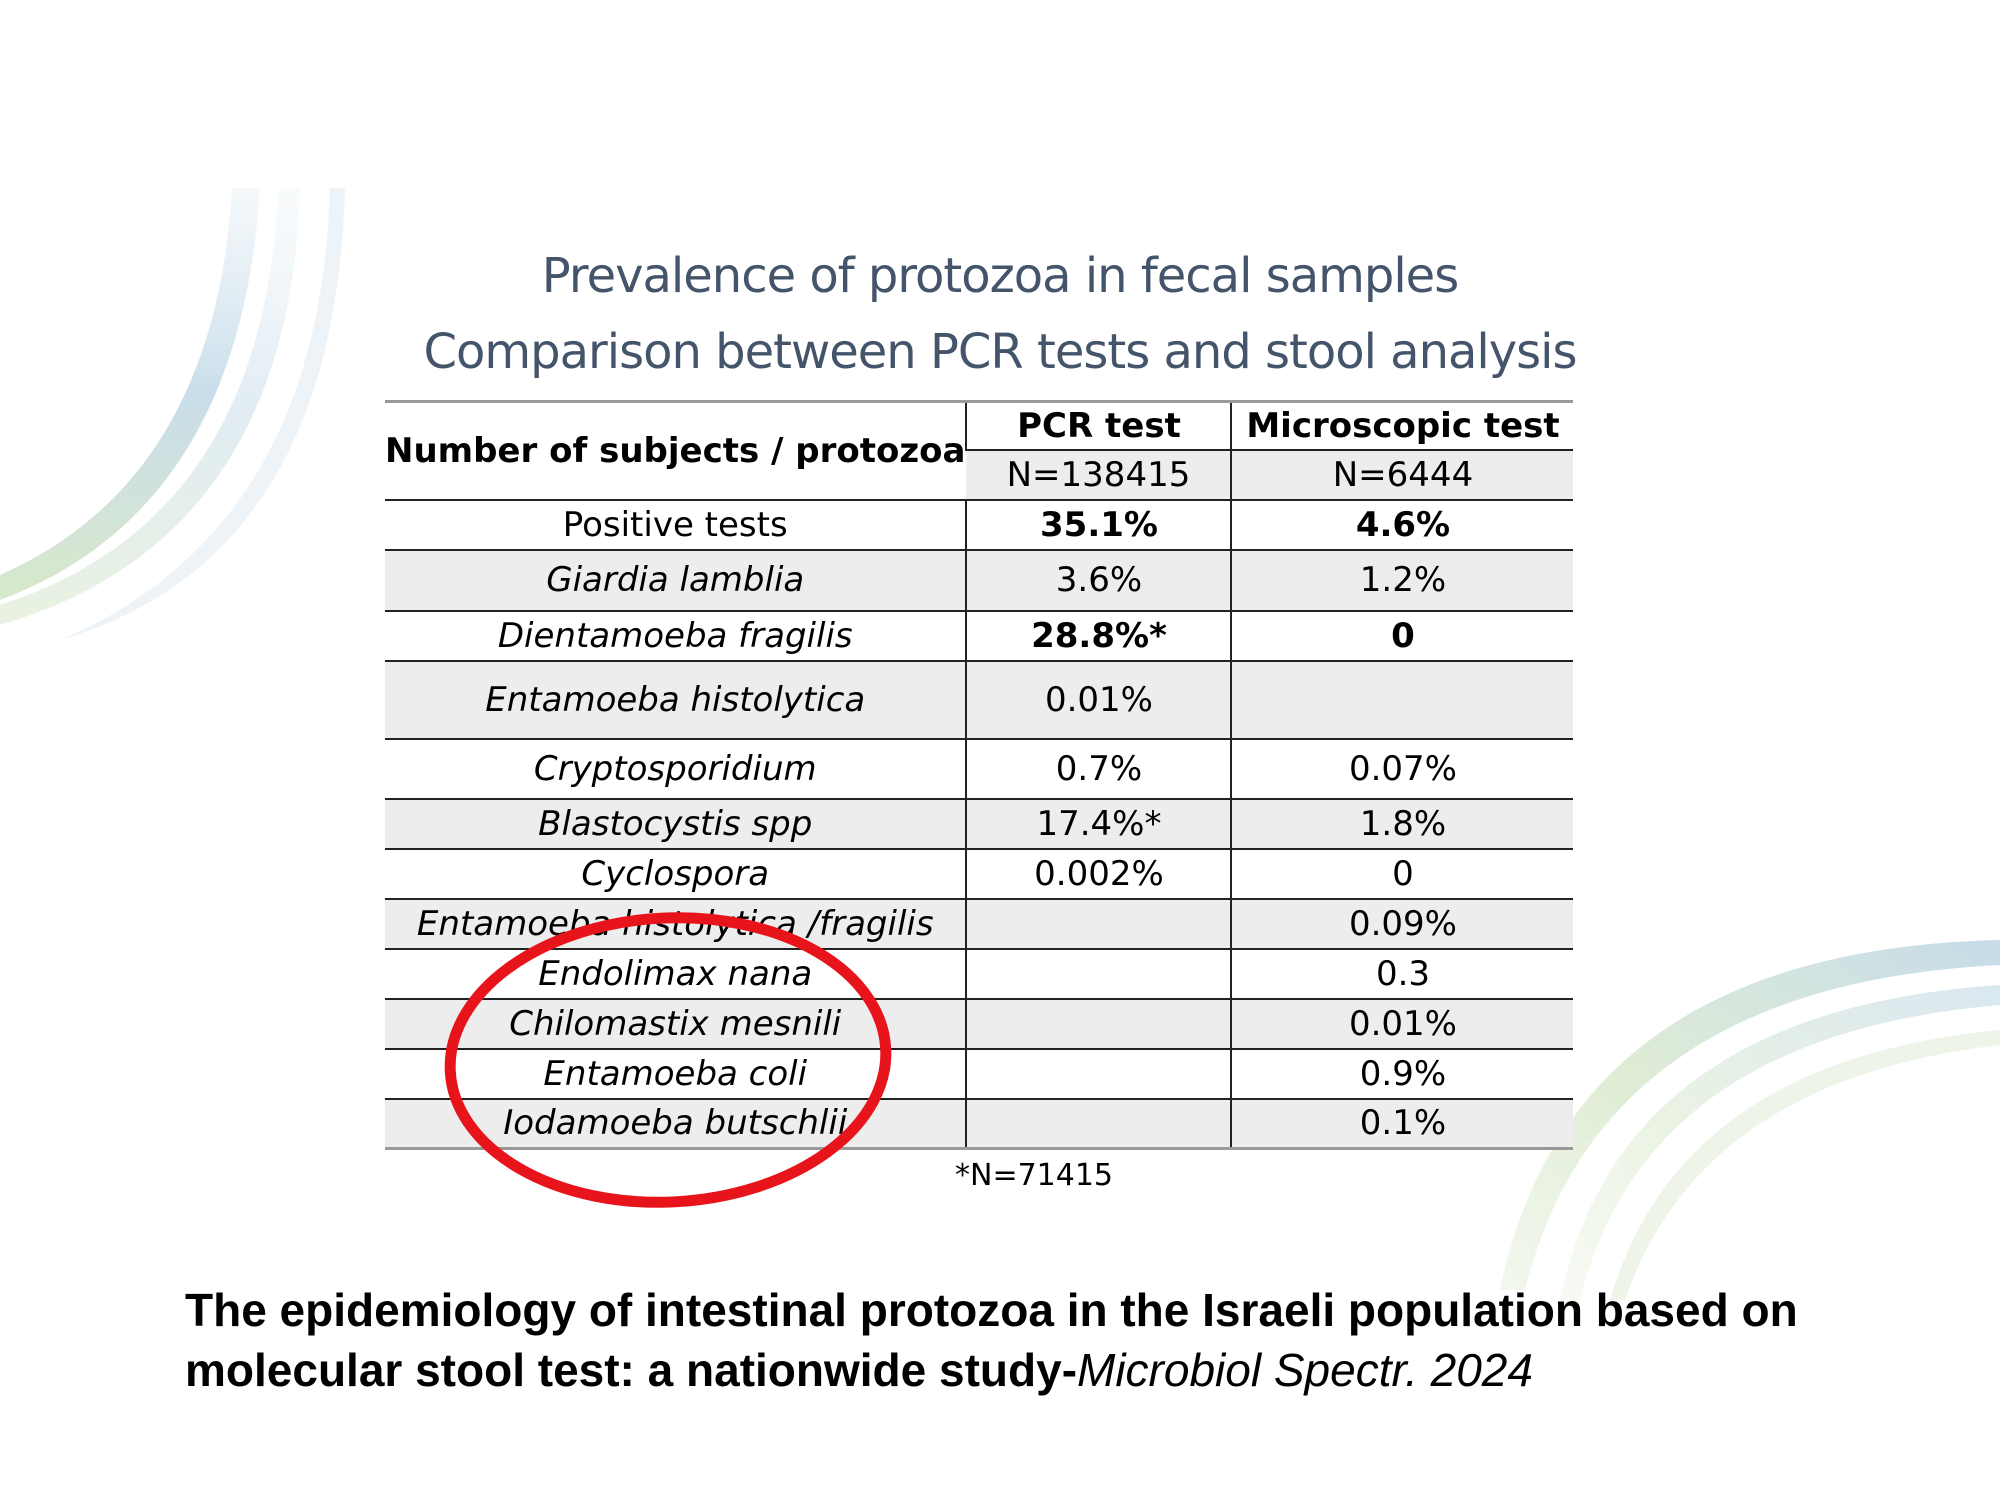 The width and height of the screenshot is (2000, 1500). I want to click on table-row: Endolimax nana 0.3, so click(979, 973).